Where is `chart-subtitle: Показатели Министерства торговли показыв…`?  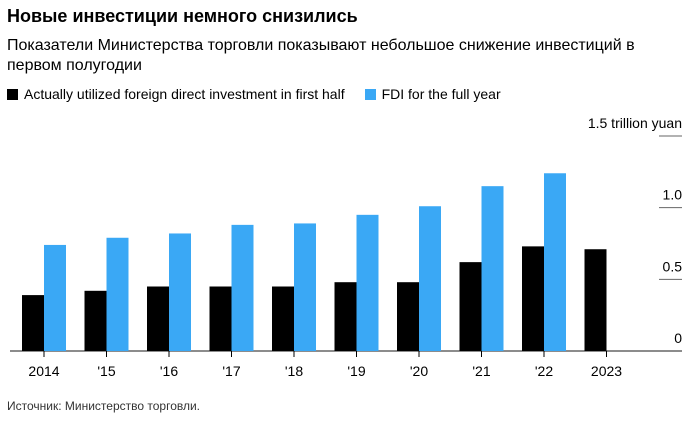 chart-subtitle: Показатели Министерства торговли показыв… is located at coordinates (321, 55).